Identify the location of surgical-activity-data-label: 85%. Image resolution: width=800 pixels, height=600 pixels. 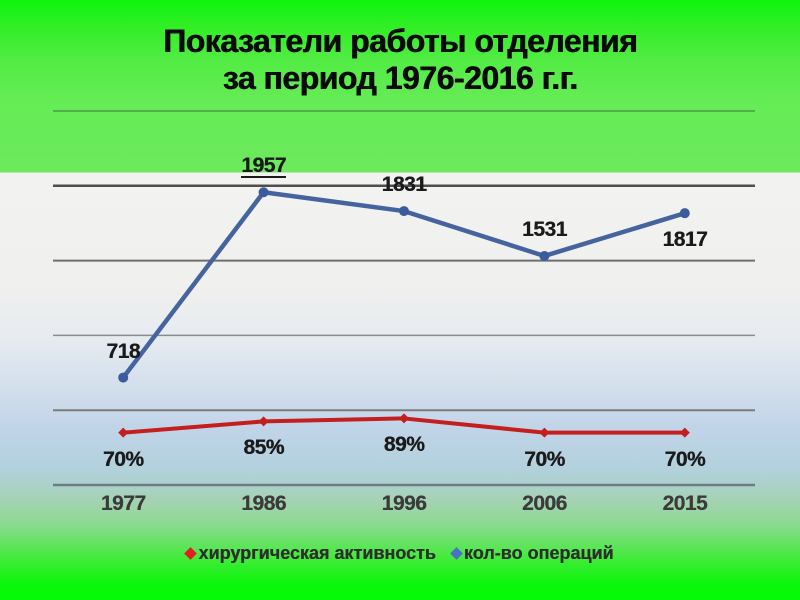
(263, 448).